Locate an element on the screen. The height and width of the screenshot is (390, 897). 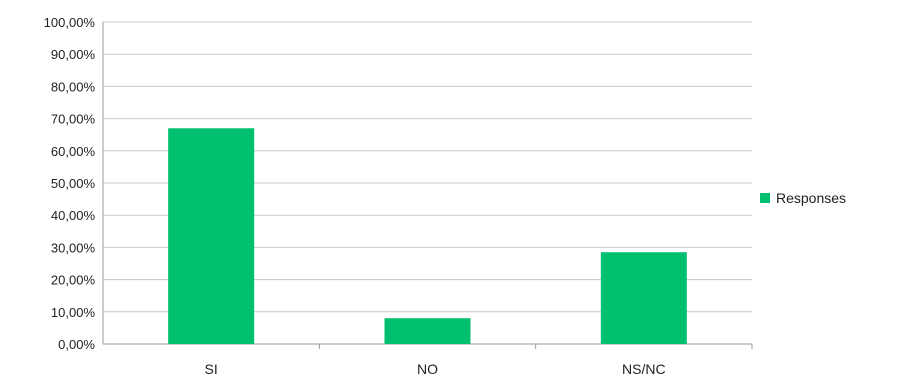
y-tick-label: 80,00% is located at coordinates (73, 86).